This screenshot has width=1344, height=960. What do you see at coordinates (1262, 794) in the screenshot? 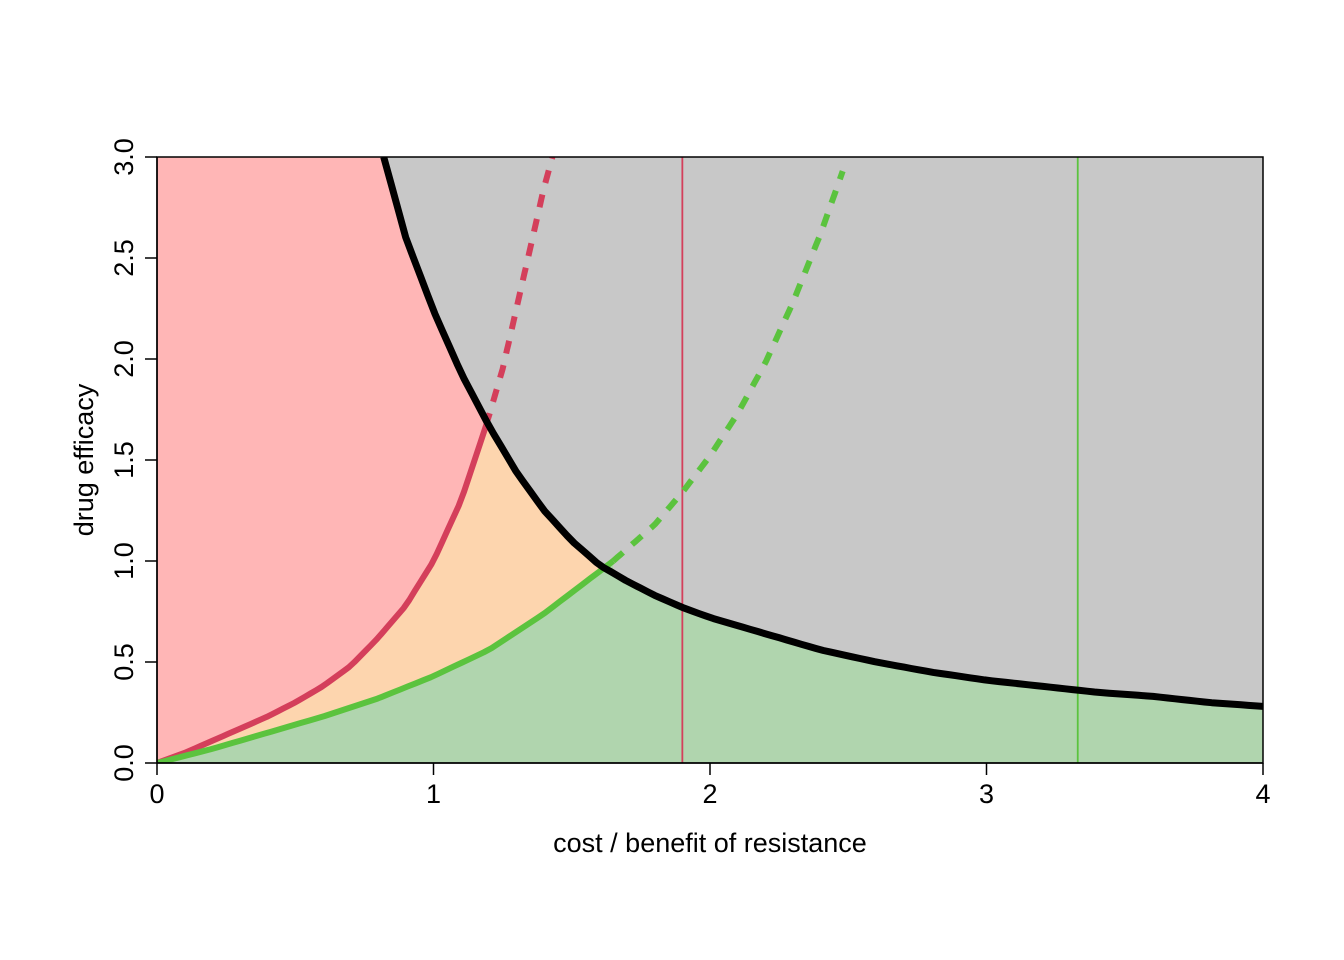
I see `x-tick-label: 4` at bounding box center [1262, 794].